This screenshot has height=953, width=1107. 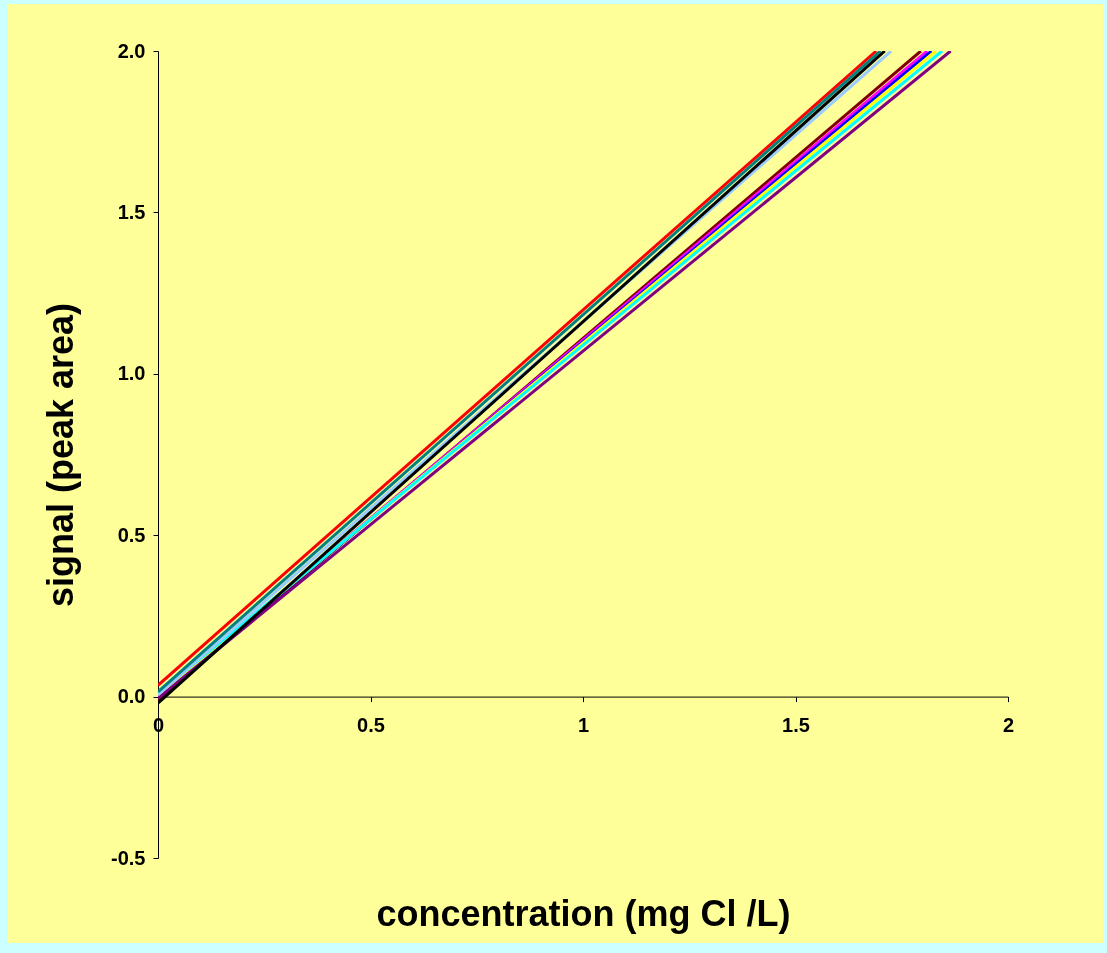 I want to click on x-tick-label: 0.5, so click(x=371, y=725).